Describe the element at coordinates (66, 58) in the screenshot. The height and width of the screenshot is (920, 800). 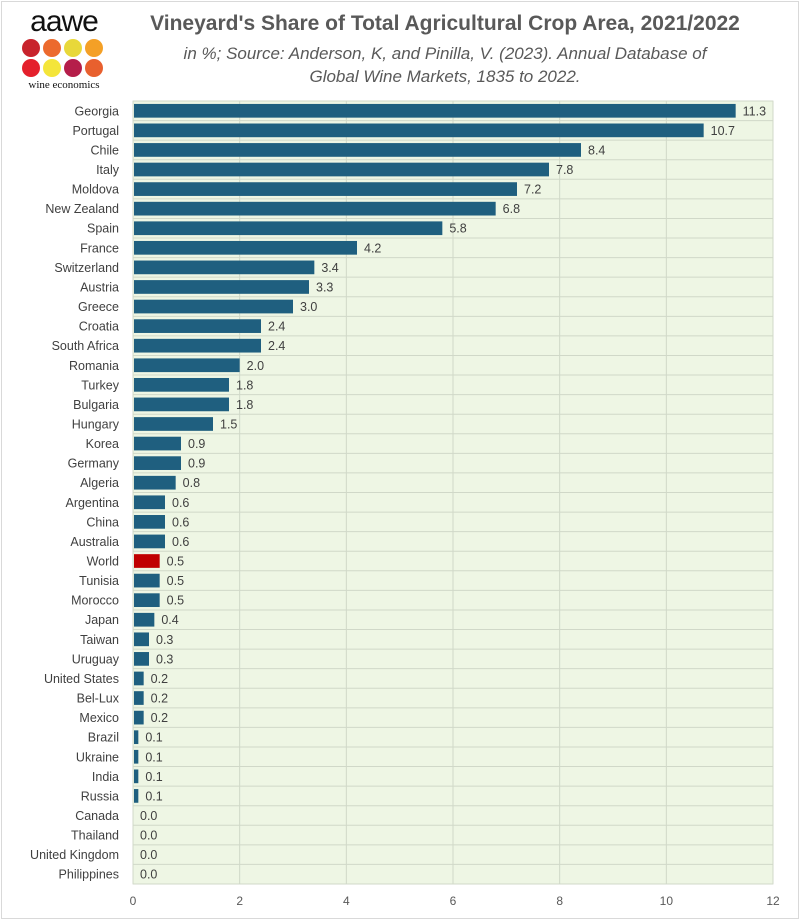
I see `logo-dots` at that location.